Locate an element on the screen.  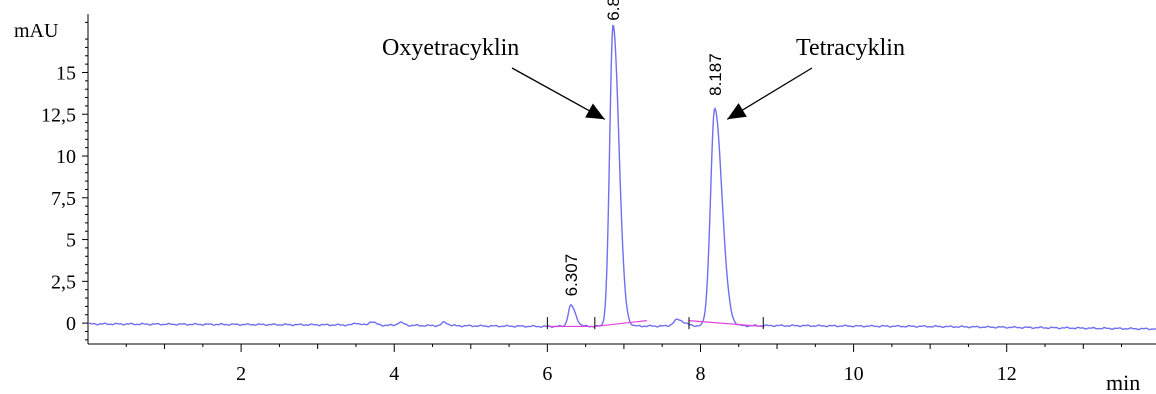
peak-label: 6.859 is located at coordinates (613, 10).